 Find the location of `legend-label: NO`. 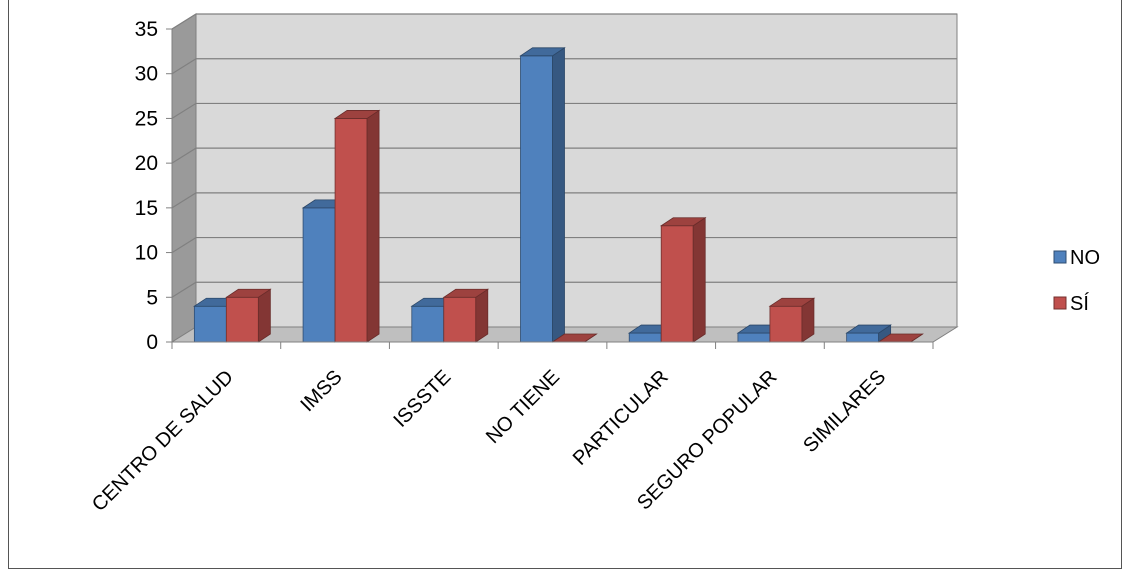

legend-label: NO is located at coordinates (1085, 258).